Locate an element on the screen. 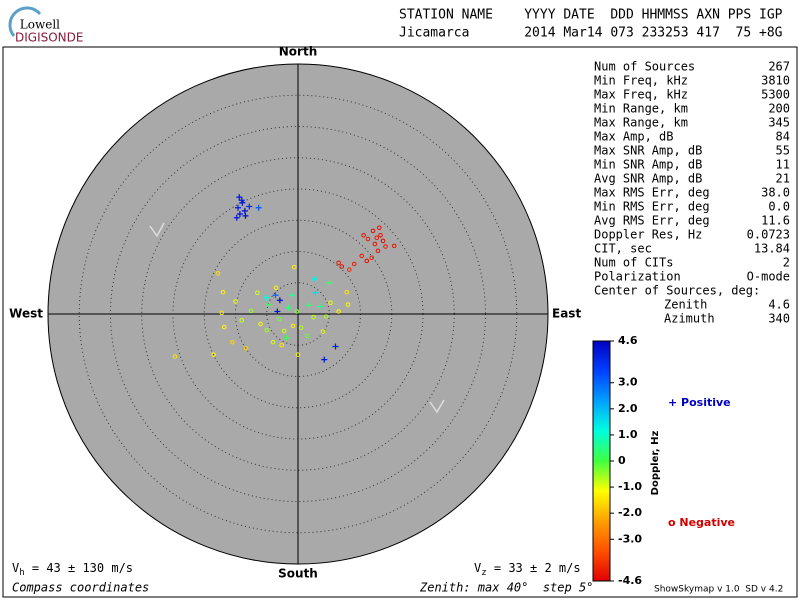  stat-value: 55 is located at coordinates (783, 151).